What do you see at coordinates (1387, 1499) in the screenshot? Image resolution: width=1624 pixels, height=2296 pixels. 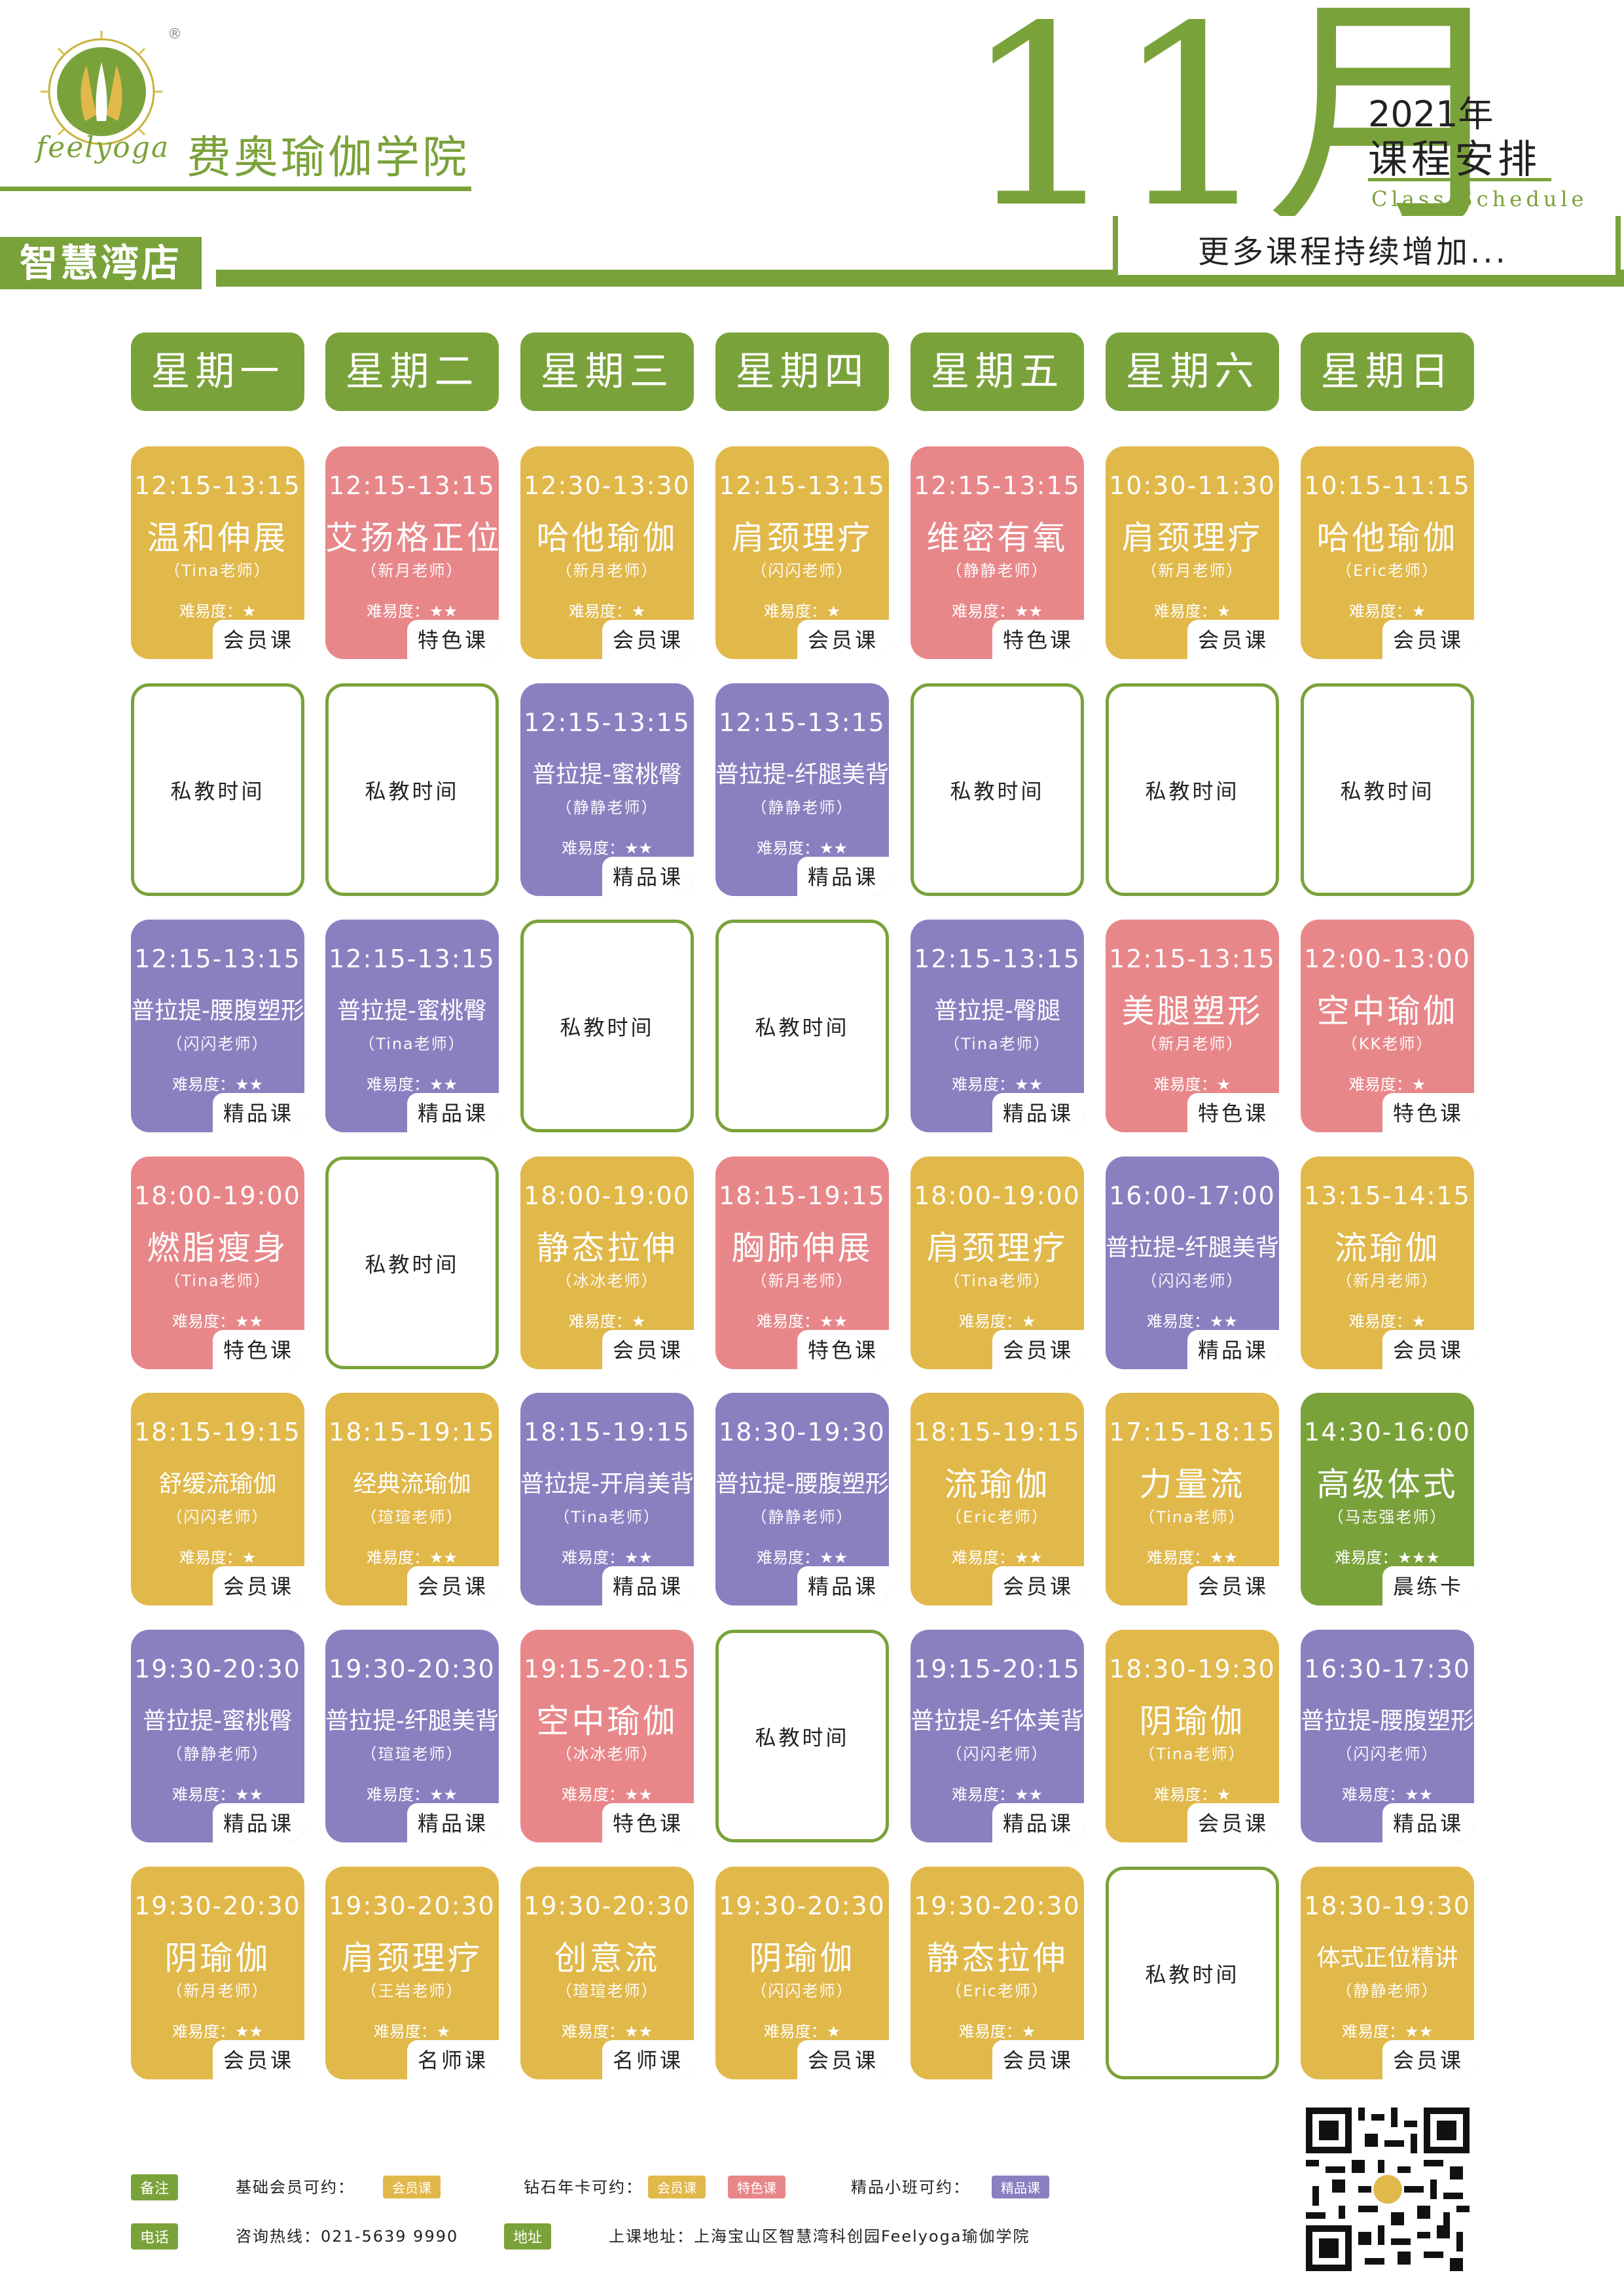 I see `class-card: 14:30-16:00 高级体式 （马志强老师） 难易度：★★★ 晨练卡` at bounding box center [1387, 1499].